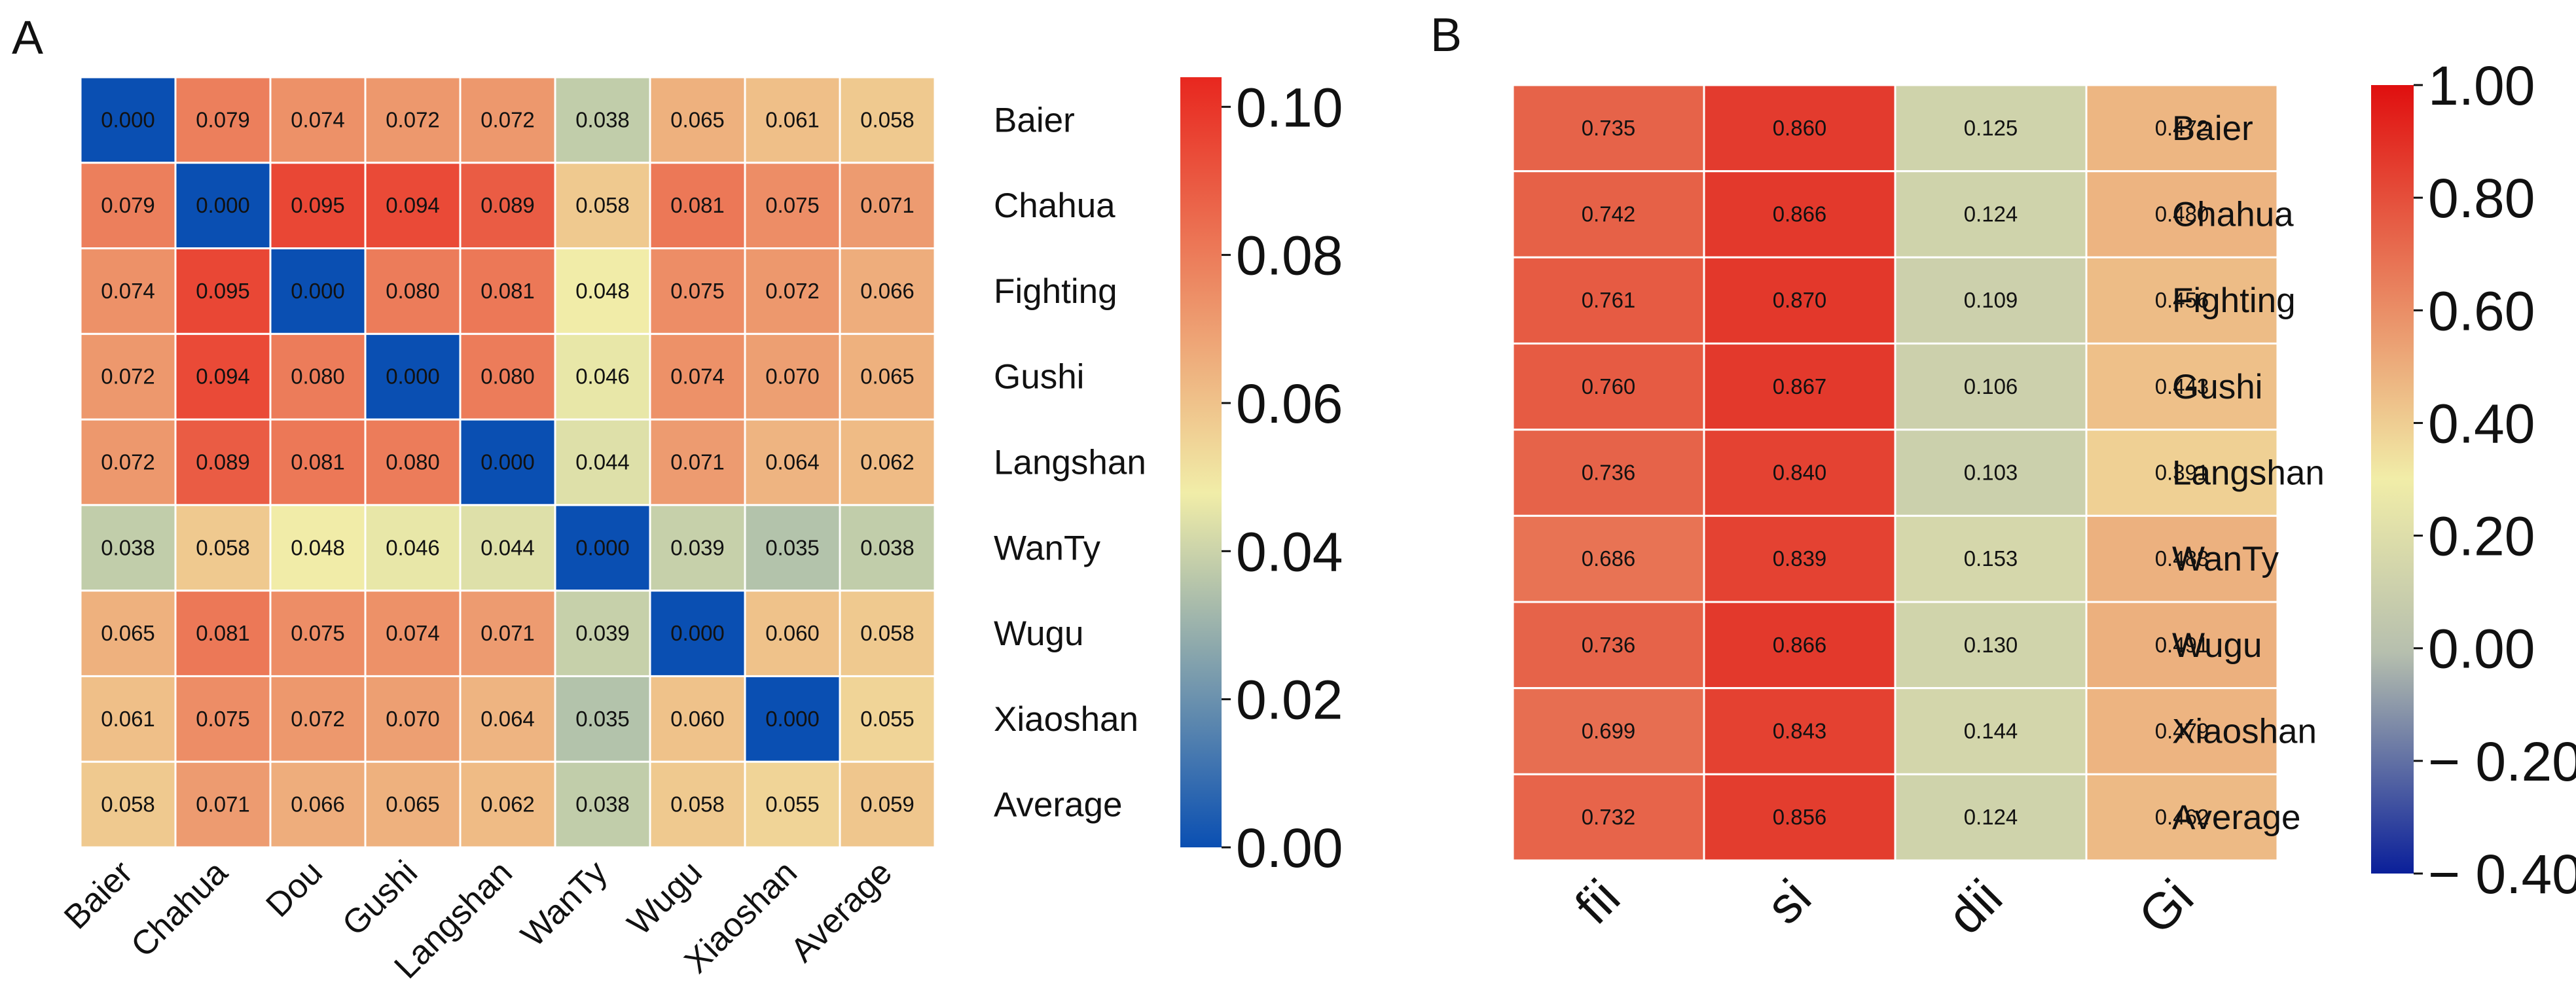 This screenshot has height=990, width=2576. What do you see at coordinates (27, 38) in the screenshot?
I see `panel-a-label: A` at bounding box center [27, 38].